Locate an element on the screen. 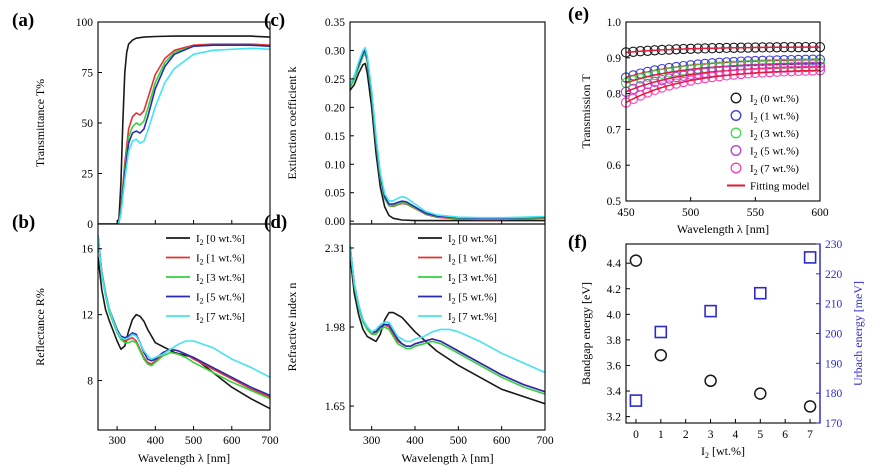 The image size is (886, 475). y-tick-label: 2.31 is located at coordinates (335, 249).